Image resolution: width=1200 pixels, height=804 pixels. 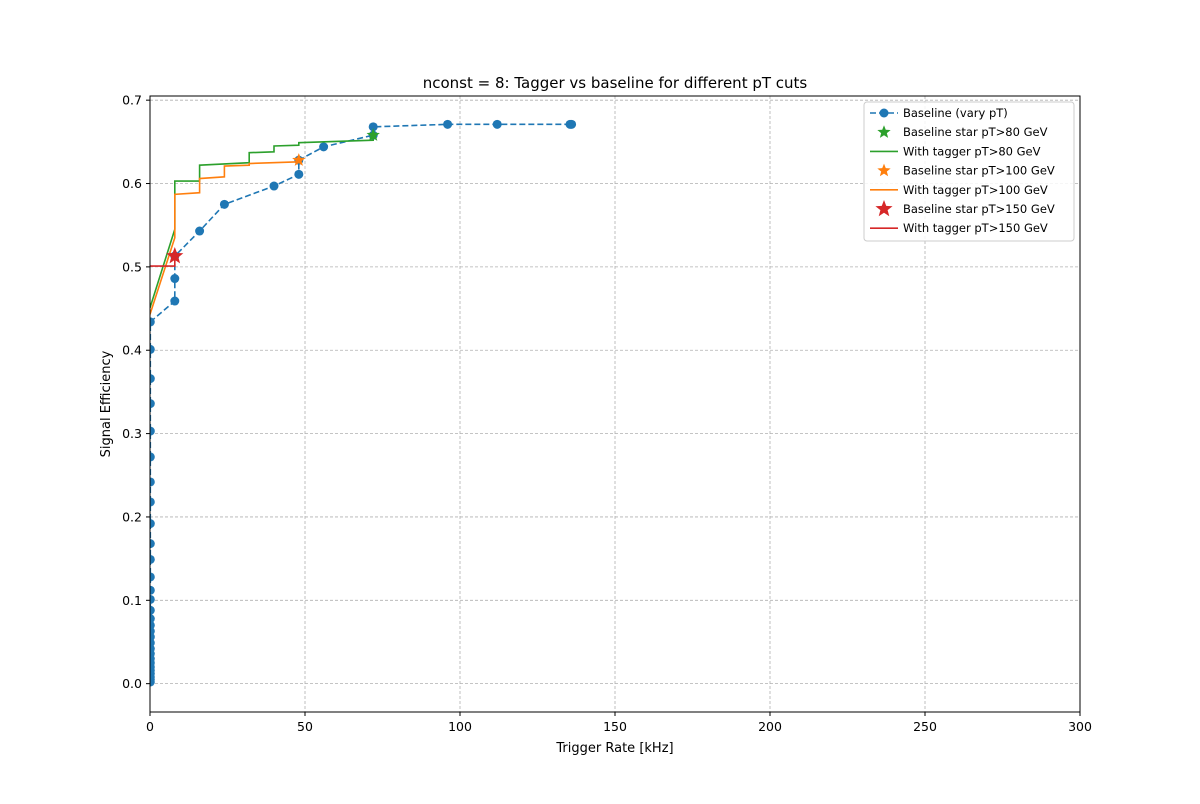 What do you see at coordinates (373, 134) in the screenshot?
I see `star-marker-baseline-star-pt-80-gev` at bounding box center [373, 134].